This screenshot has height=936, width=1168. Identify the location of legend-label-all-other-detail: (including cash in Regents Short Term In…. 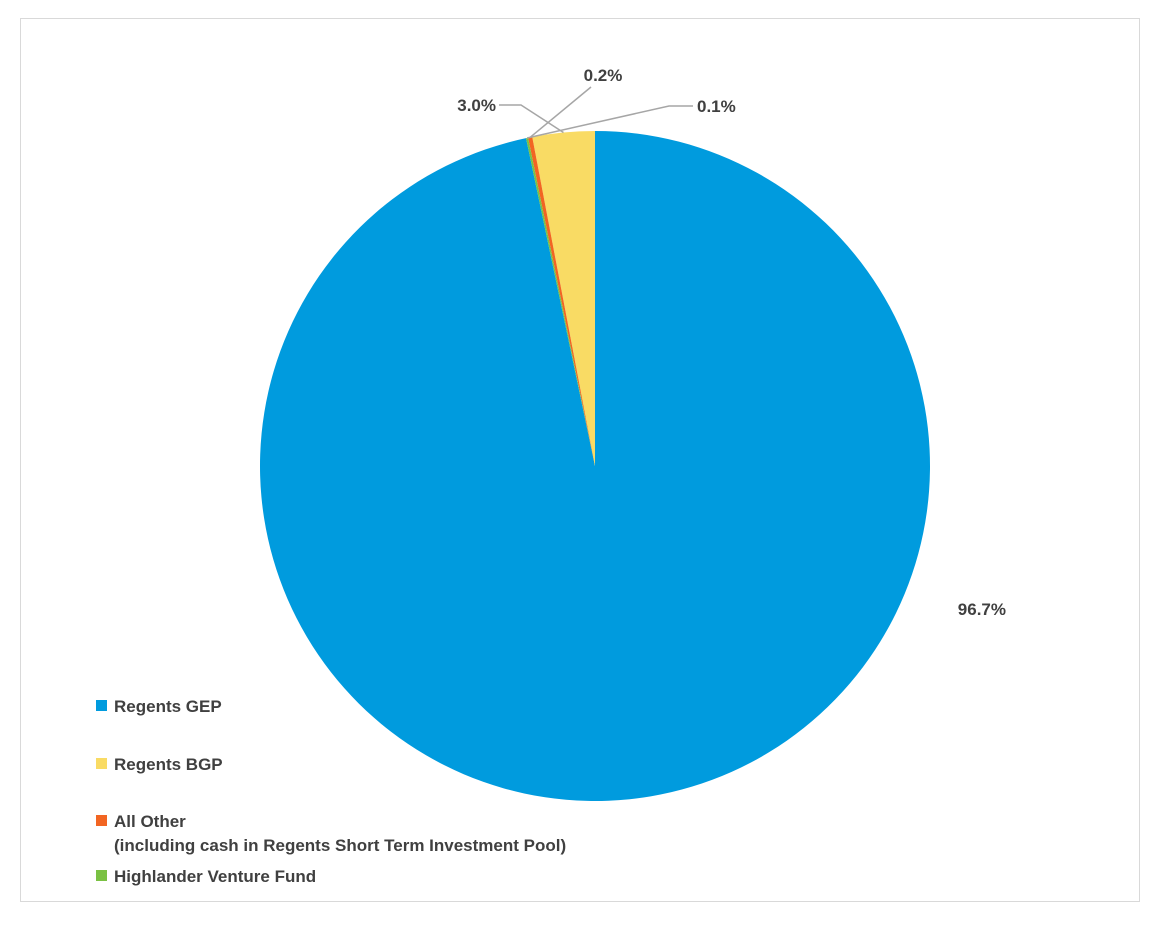
(340, 845).